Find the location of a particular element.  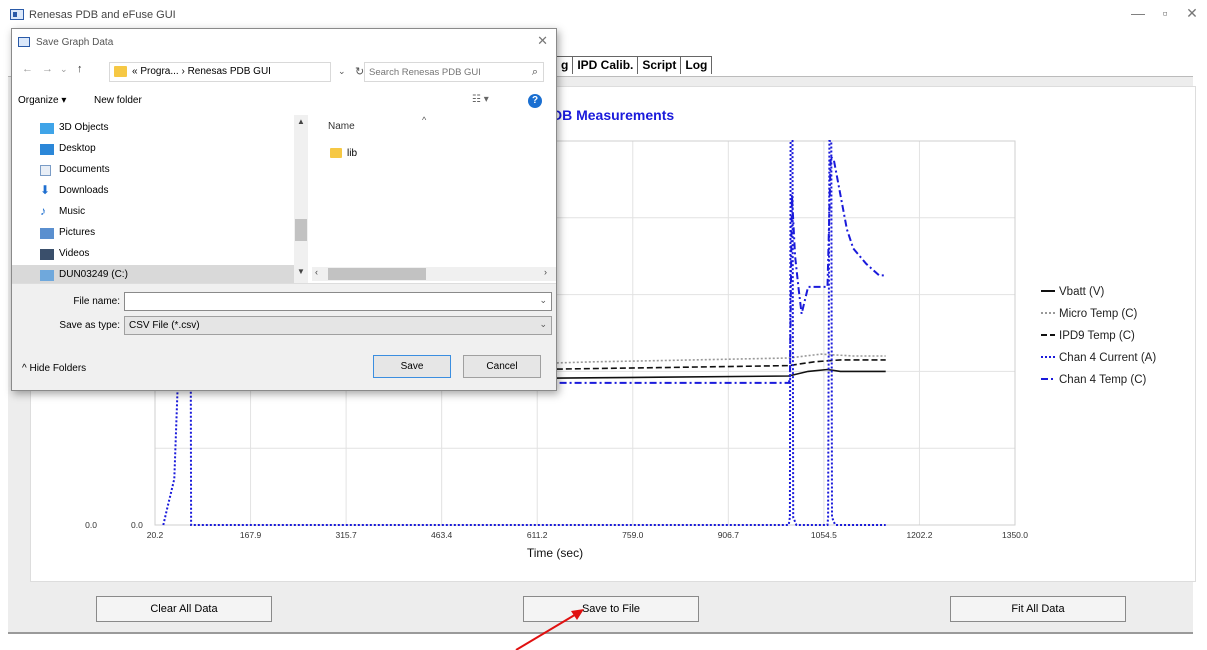

x-axis-label: Time (sec) is located at coordinates (555, 553).